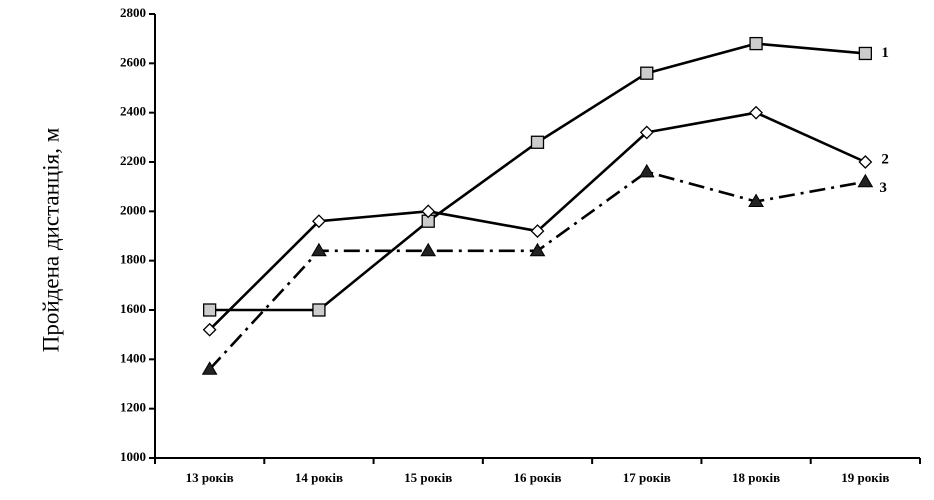 The image size is (934, 500). Describe the element at coordinates (133, 209) in the screenshot. I see `y-tick-label: 2000` at that location.